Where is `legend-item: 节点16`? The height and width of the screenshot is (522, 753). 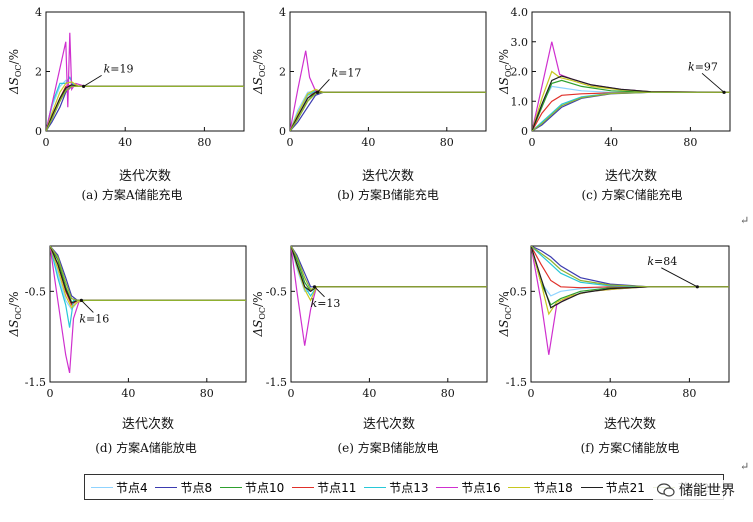
legend-item: 节点16 is located at coordinates (468, 487).